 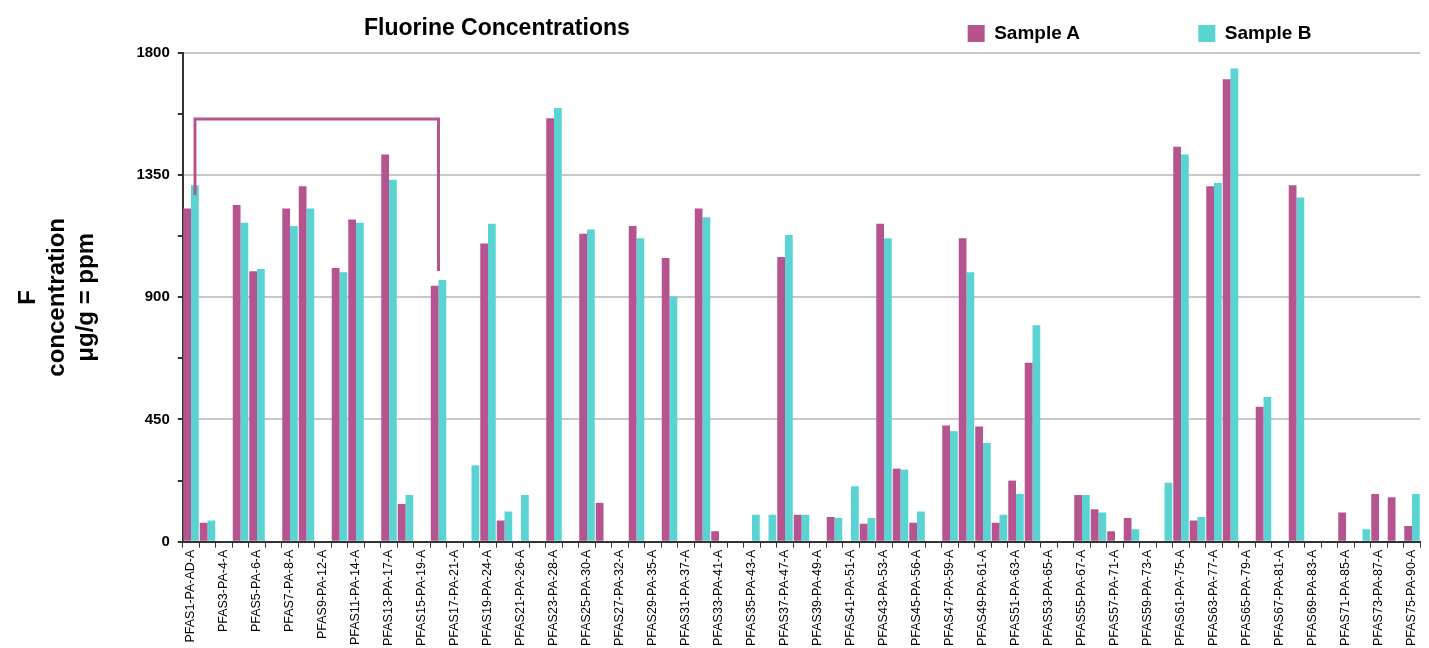 I want to click on y-axis-title: F concentration μg/g = ppm, so click(x=55, y=297).